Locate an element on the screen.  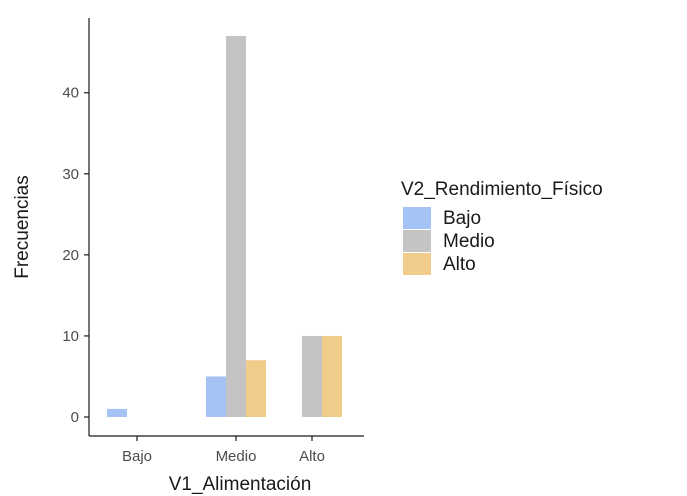
bar-alto-alto is located at coordinates (332, 376).